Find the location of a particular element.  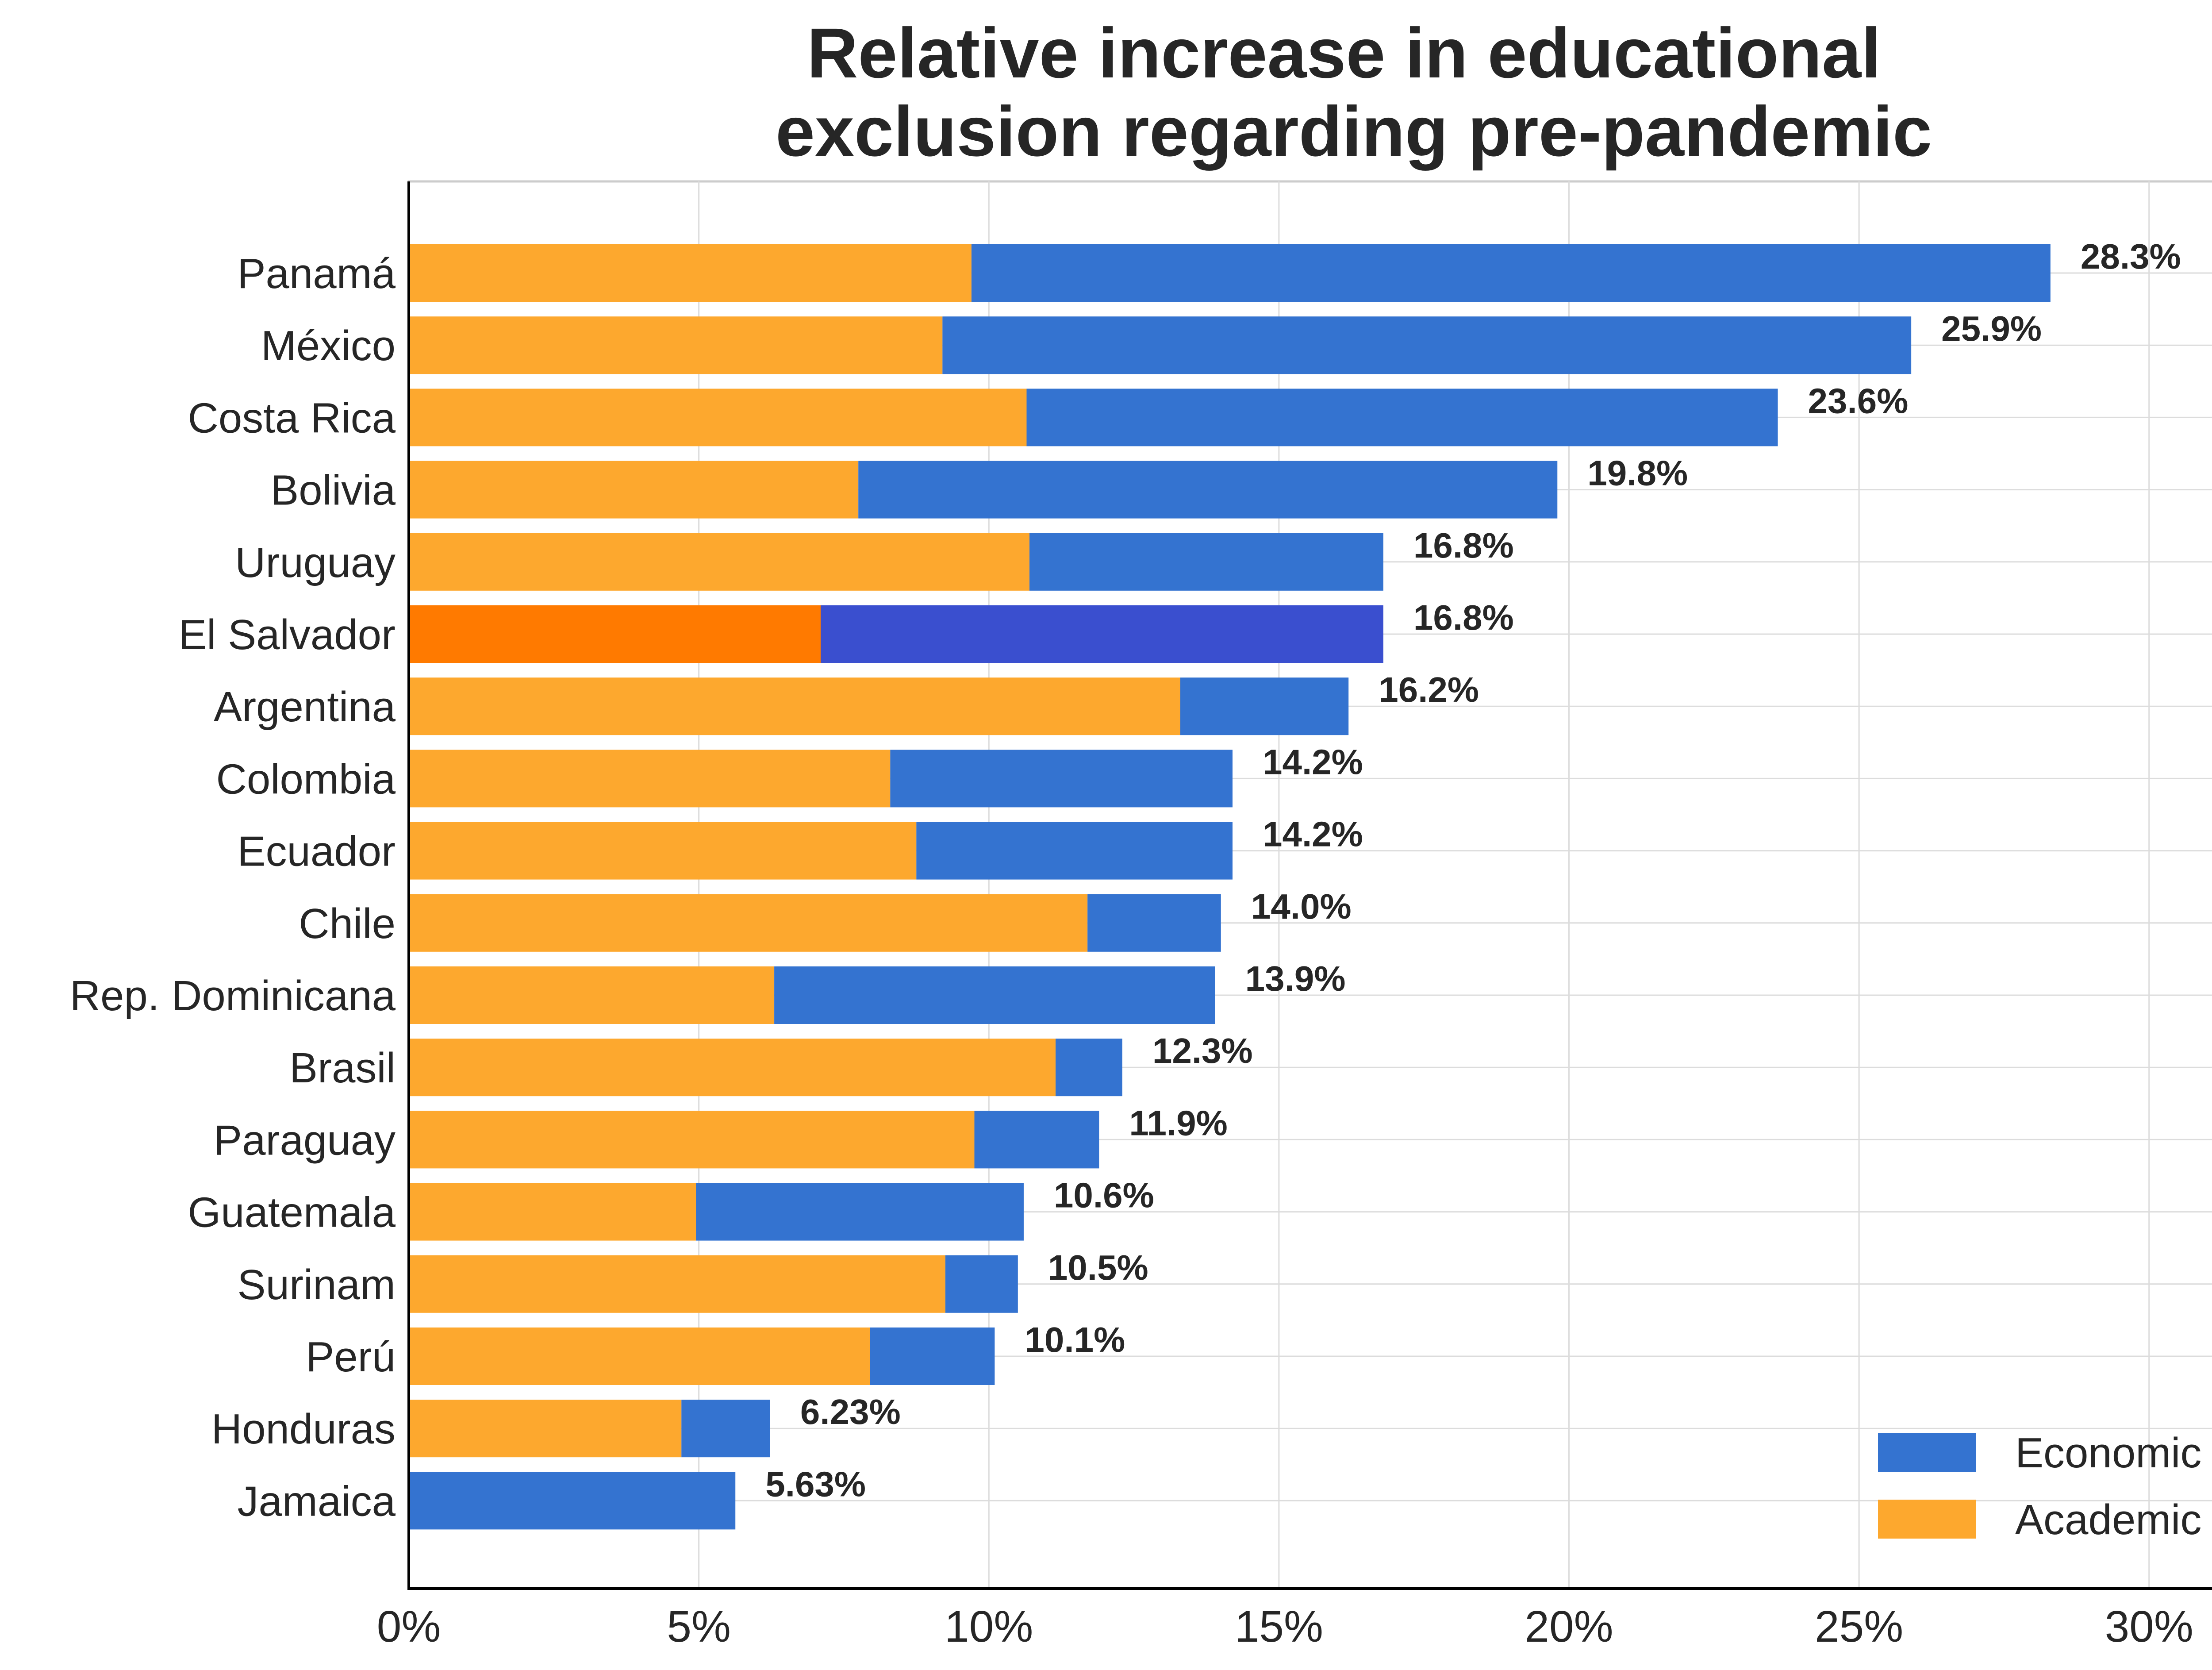

bar-total-label: 10.5% is located at coordinates (1098, 1267).